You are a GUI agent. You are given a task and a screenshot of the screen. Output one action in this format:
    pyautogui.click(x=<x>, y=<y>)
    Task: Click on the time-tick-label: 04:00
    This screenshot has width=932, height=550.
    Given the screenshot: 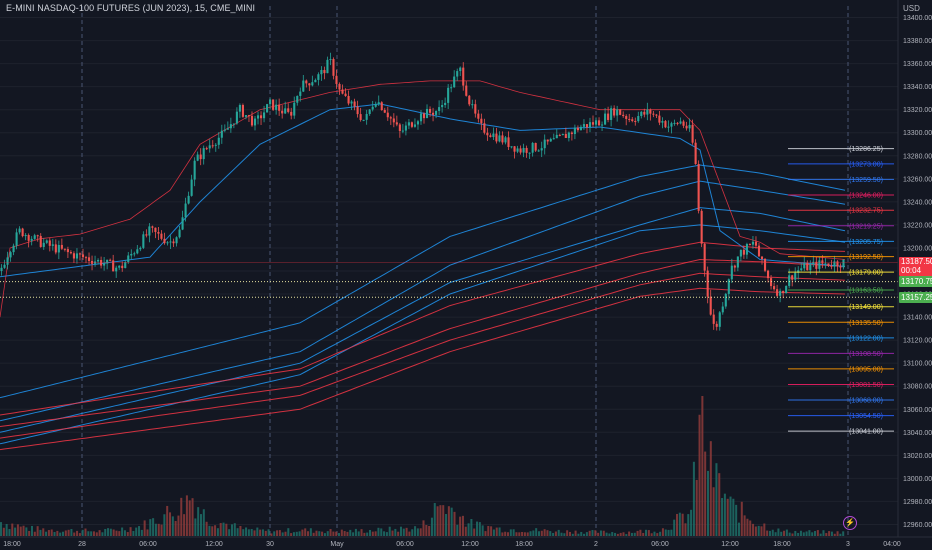 What is the action you would take?
    pyautogui.click(x=892, y=544)
    